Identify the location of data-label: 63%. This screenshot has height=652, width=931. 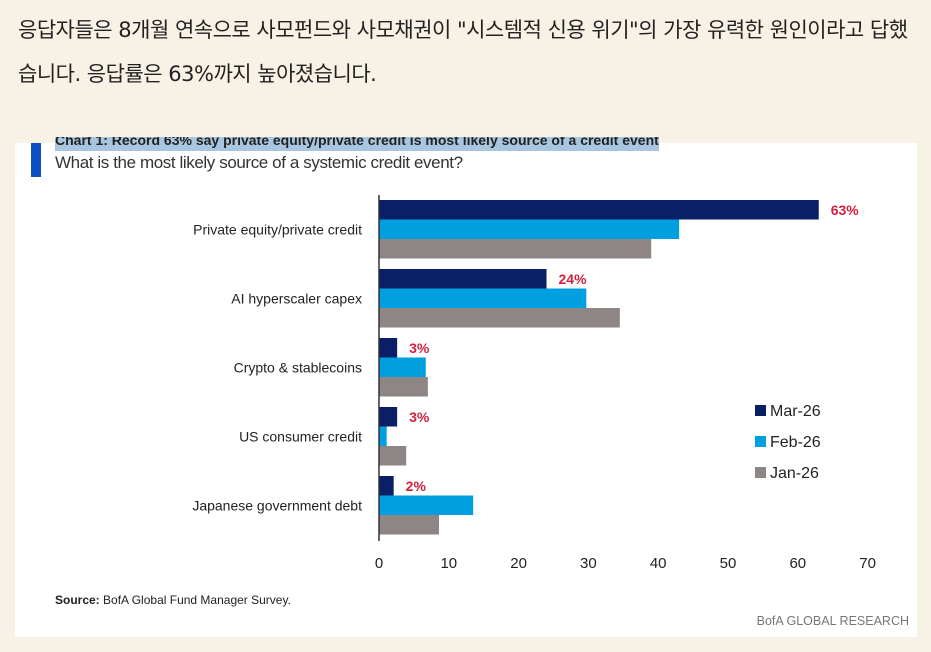
(845, 210).